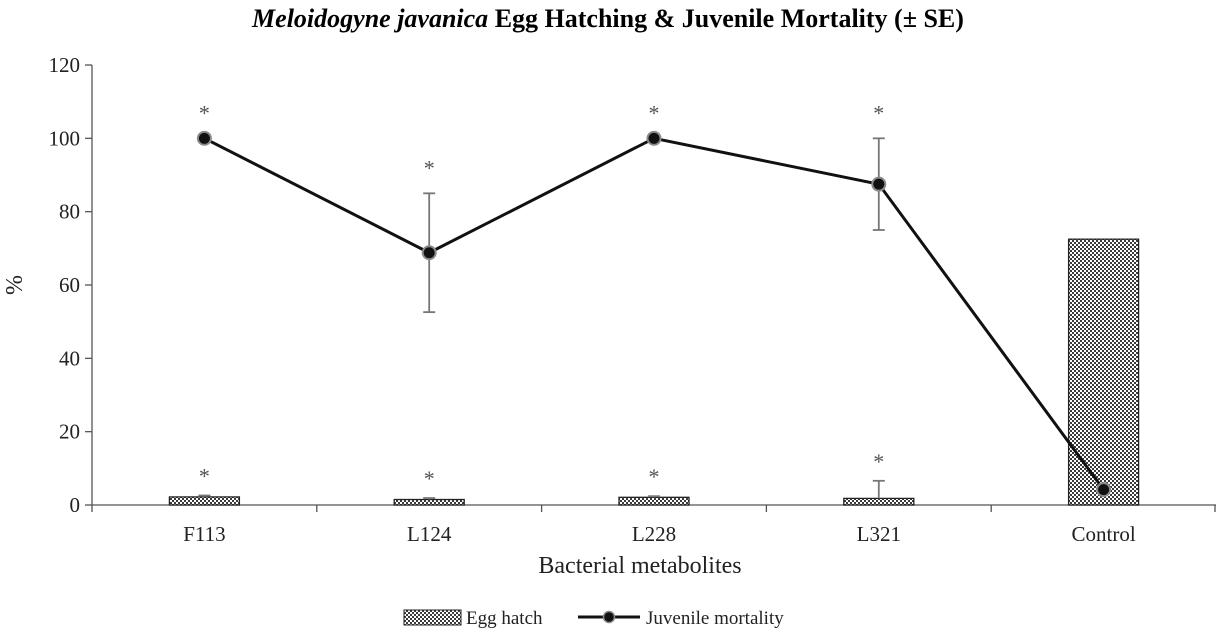 The width and height of the screenshot is (1216, 629). What do you see at coordinates (69, 358) in the screenshot?
I see `y-tick-label: 40` at bounding box center [69, 358].